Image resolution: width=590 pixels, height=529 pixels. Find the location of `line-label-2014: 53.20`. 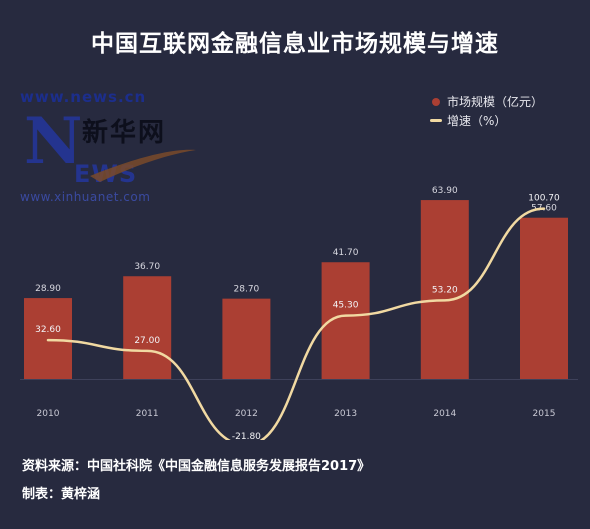

line-label-2014: 53.20 is located at coordinates (445, 290).